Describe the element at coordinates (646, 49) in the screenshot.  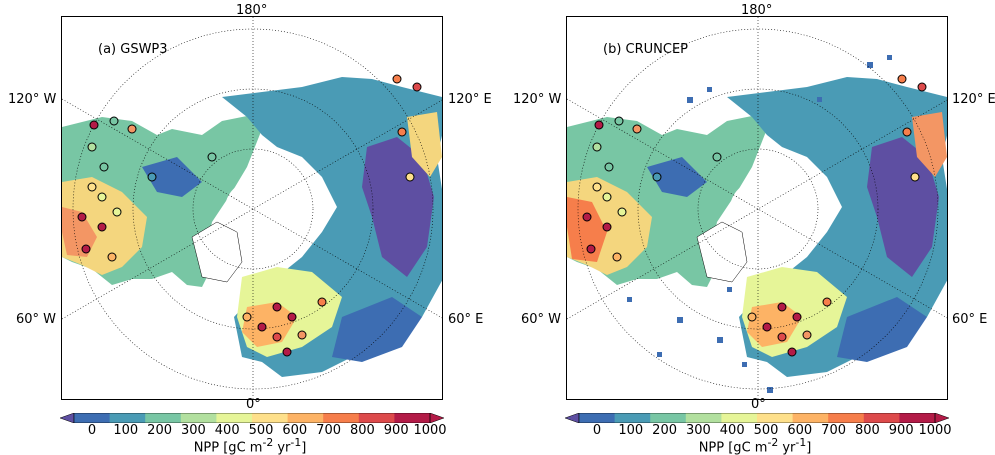
I see `panel-label: (b) CRUNCEP` at that location.